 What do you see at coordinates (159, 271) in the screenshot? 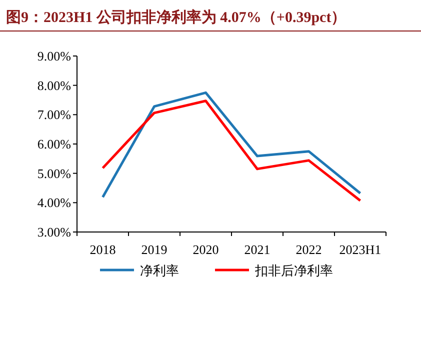
I see `legend-label: 净利率` at bounding box center [159, 271].